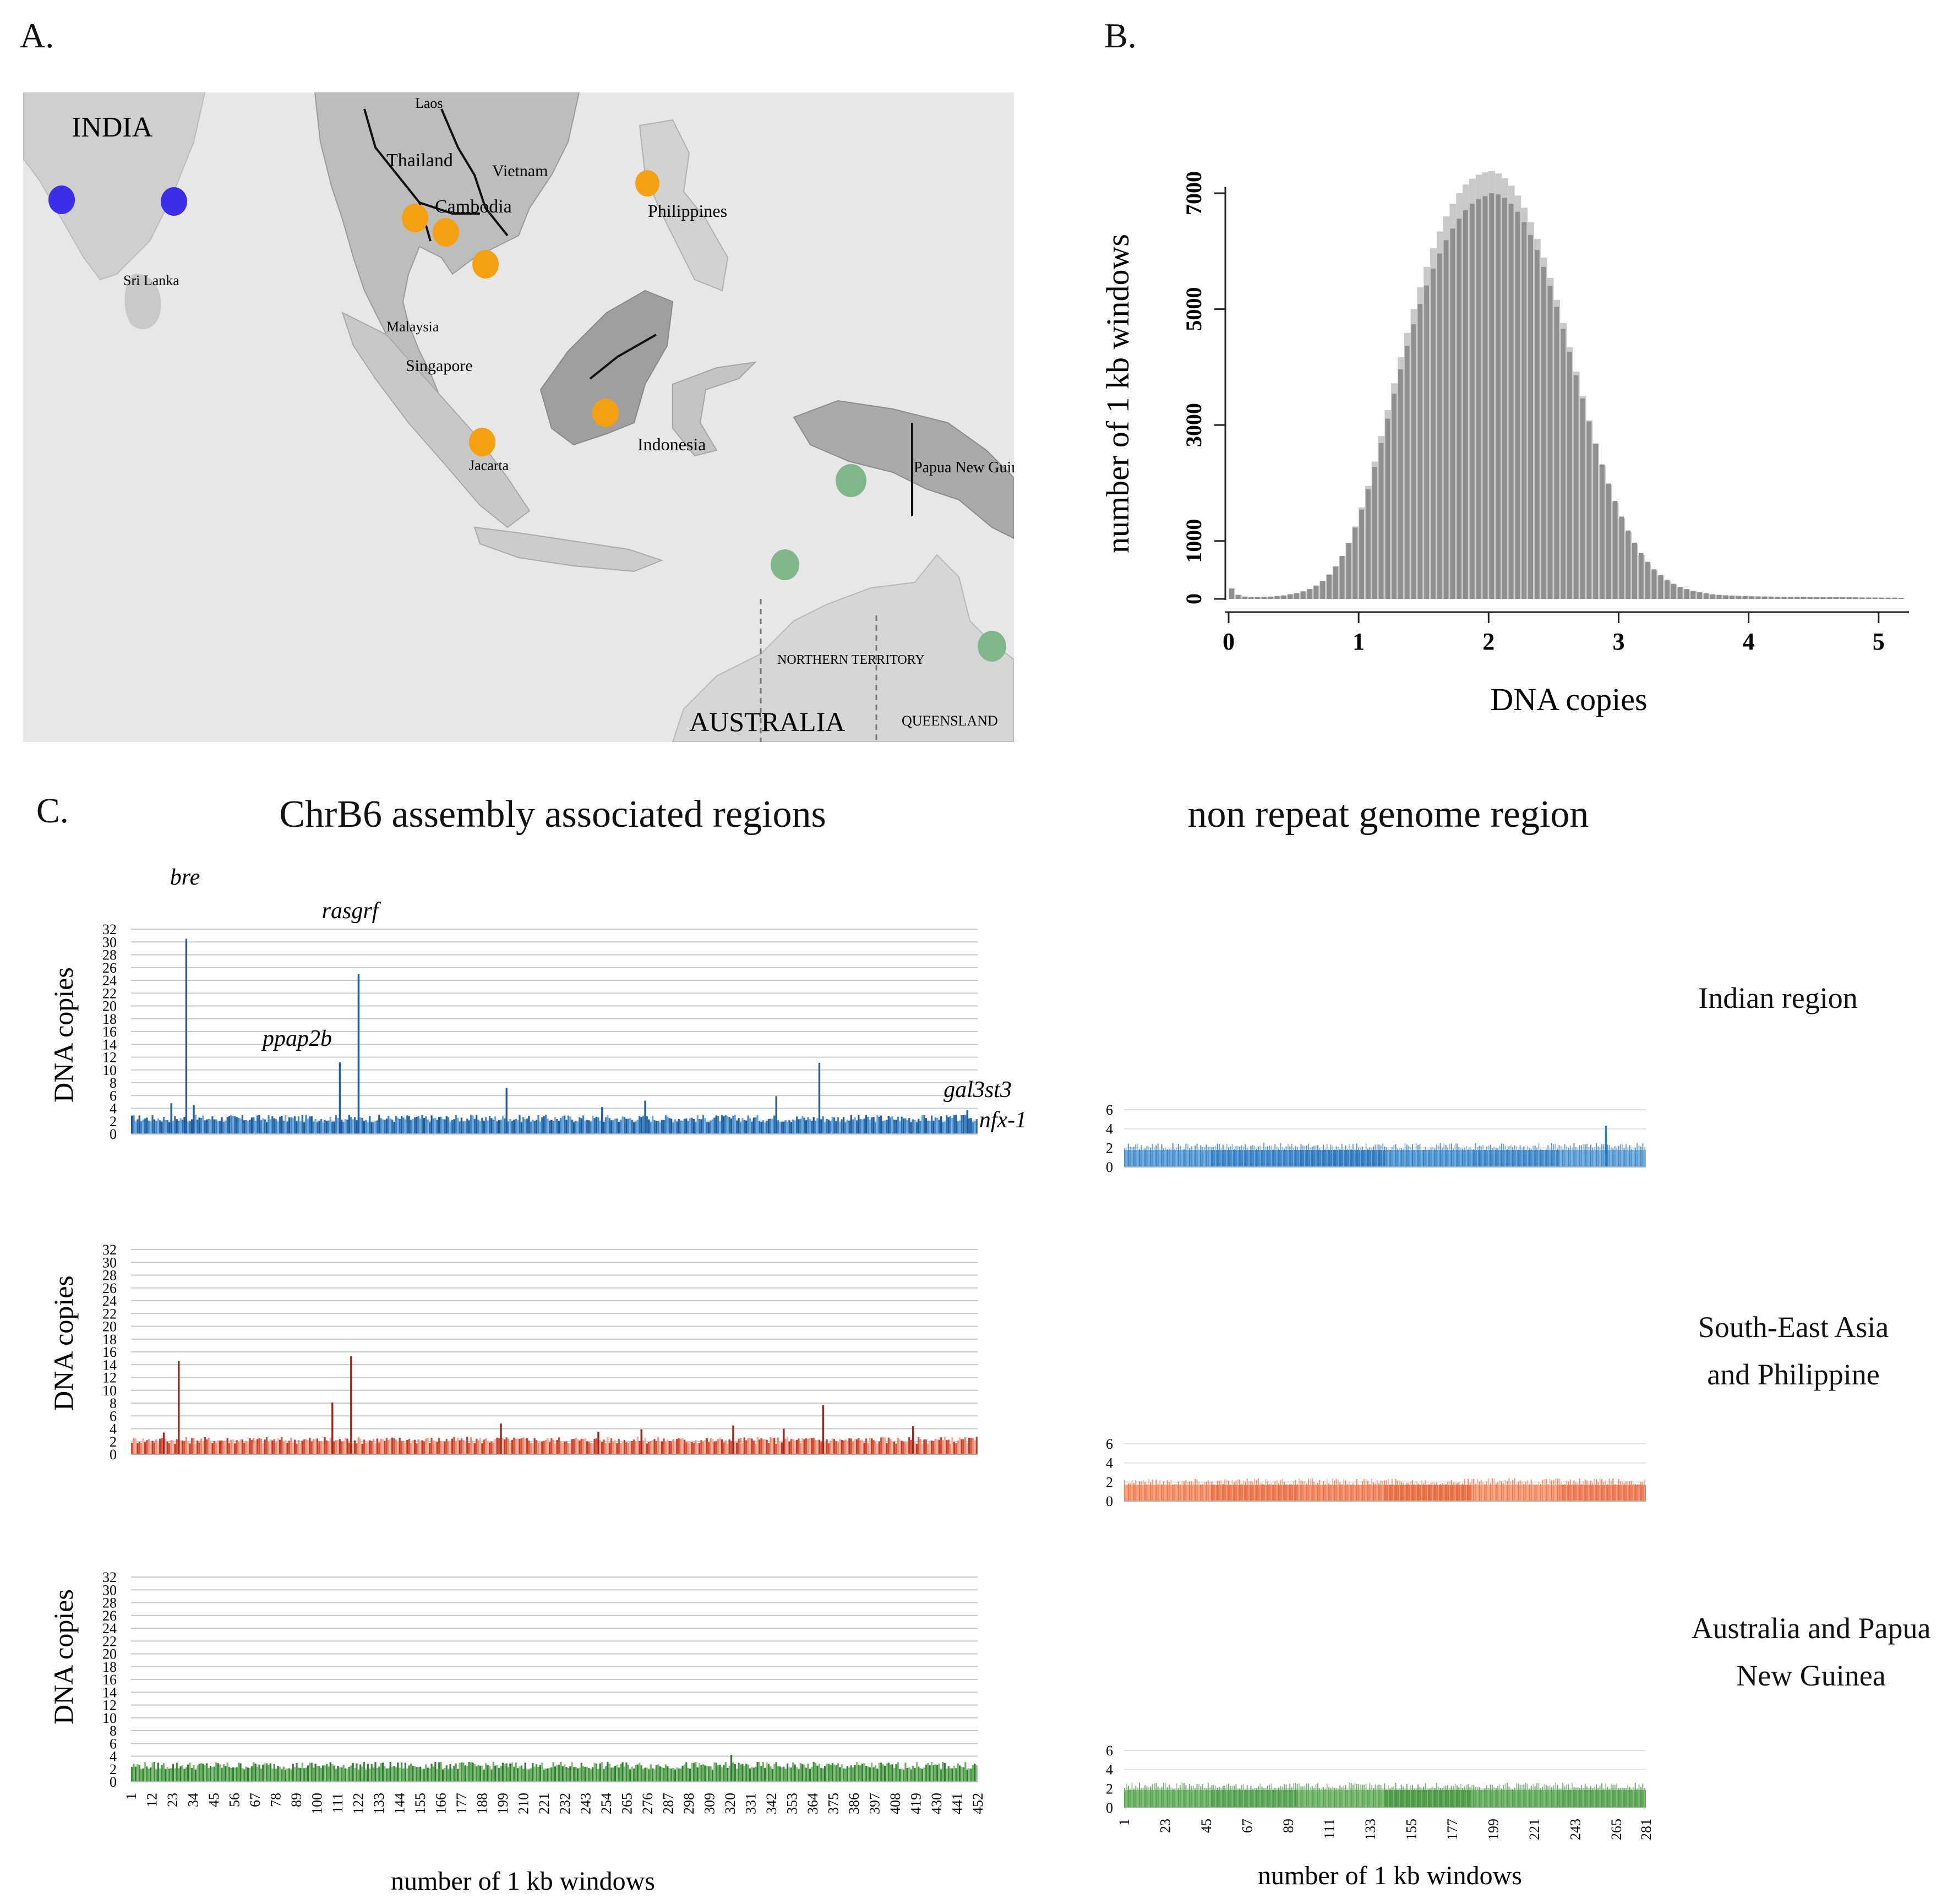 Image resolution: width=1958 pixels, height=1904 pixels. Describe the element at coordinates (109, 993) in the screenshot. I see `y-tick-label: 22` at that location.